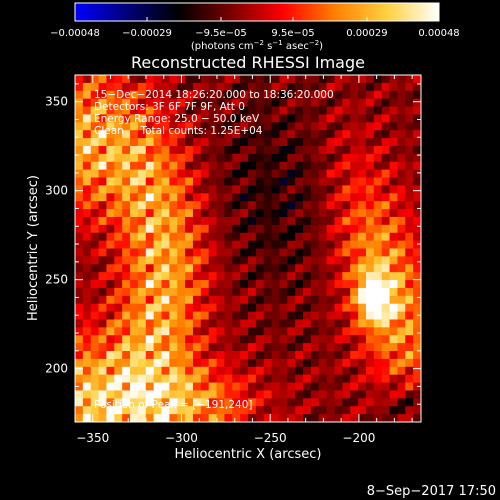  Describe the element at coordinates (438, 33) in the screenshot. I see `colorbar-tick-label: 0.00048` at that location.